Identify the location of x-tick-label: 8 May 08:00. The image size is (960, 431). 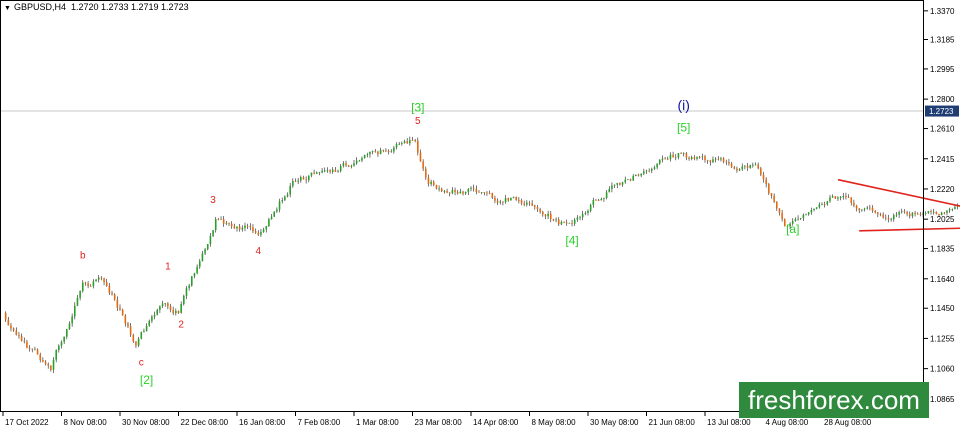
(554, 422).